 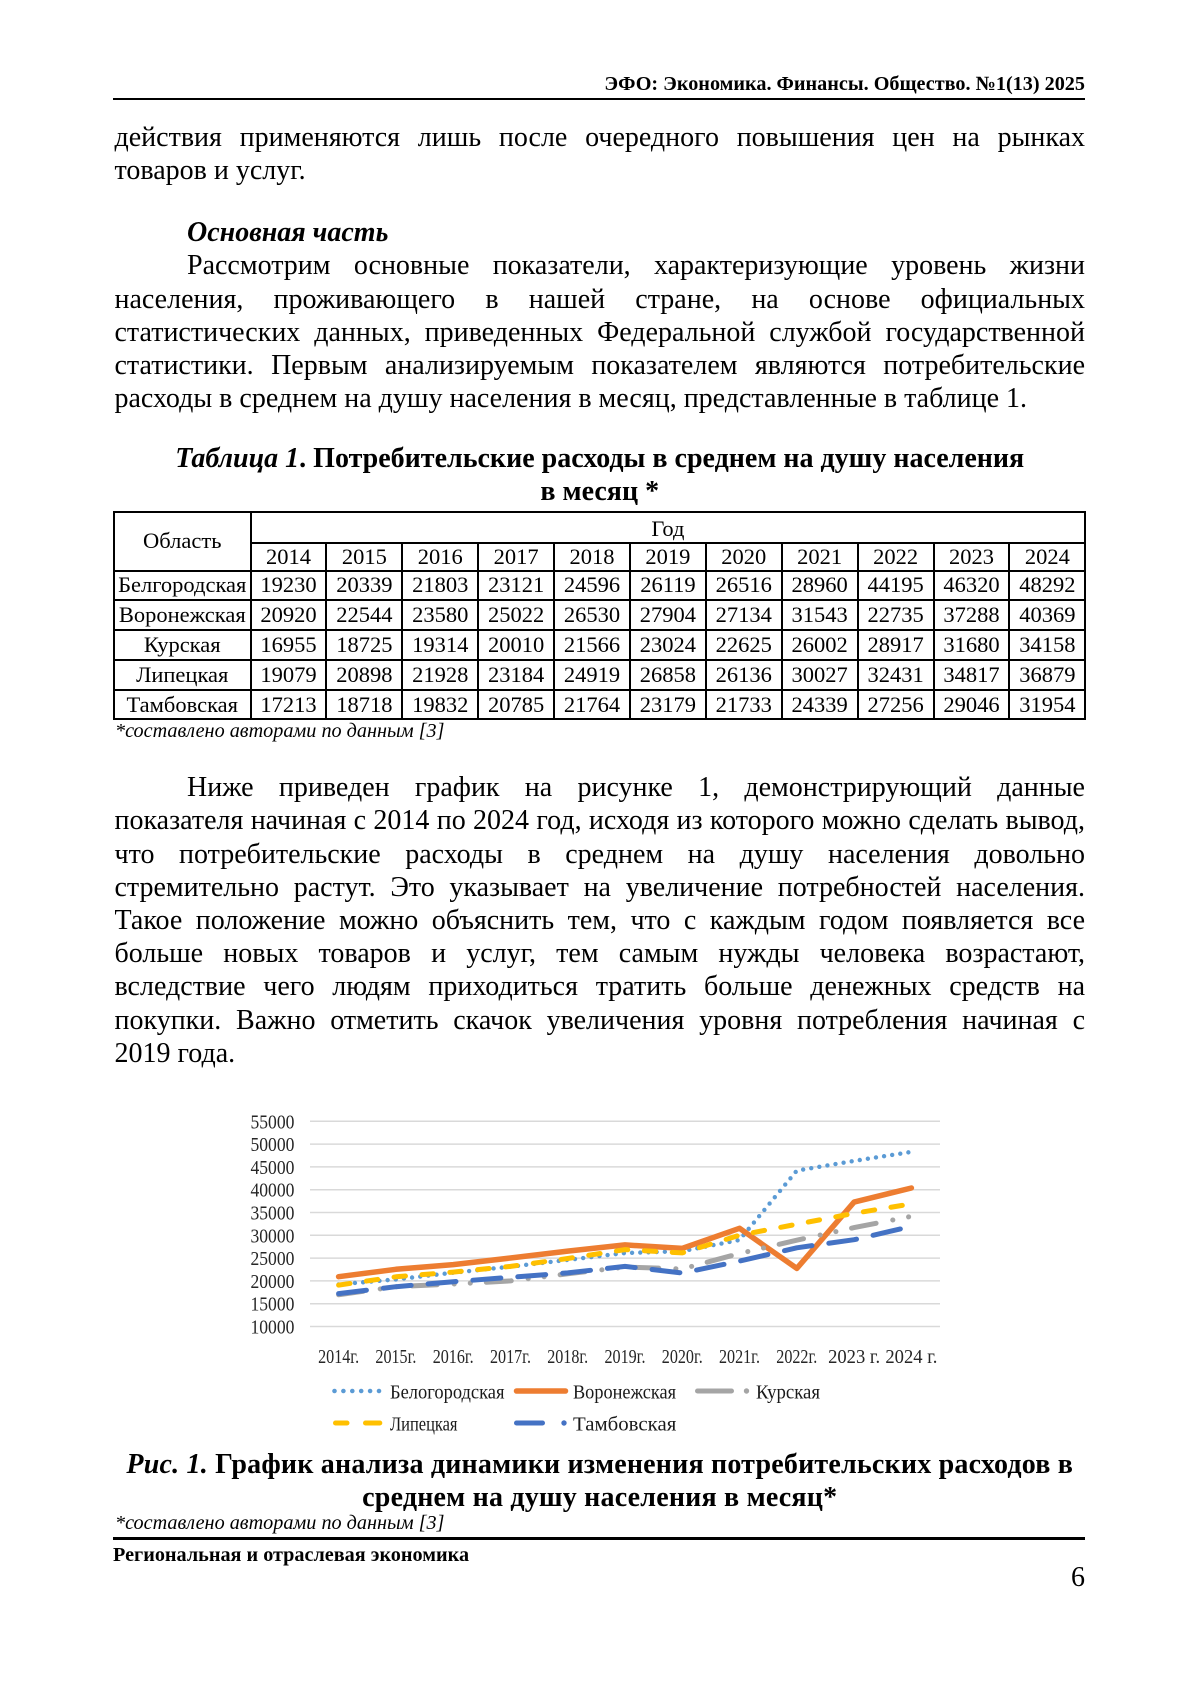 What do you see at coordinates (273, 1145) in the screenshot?
I see `svg-text: 50000` at bounding box center [273, 1145].